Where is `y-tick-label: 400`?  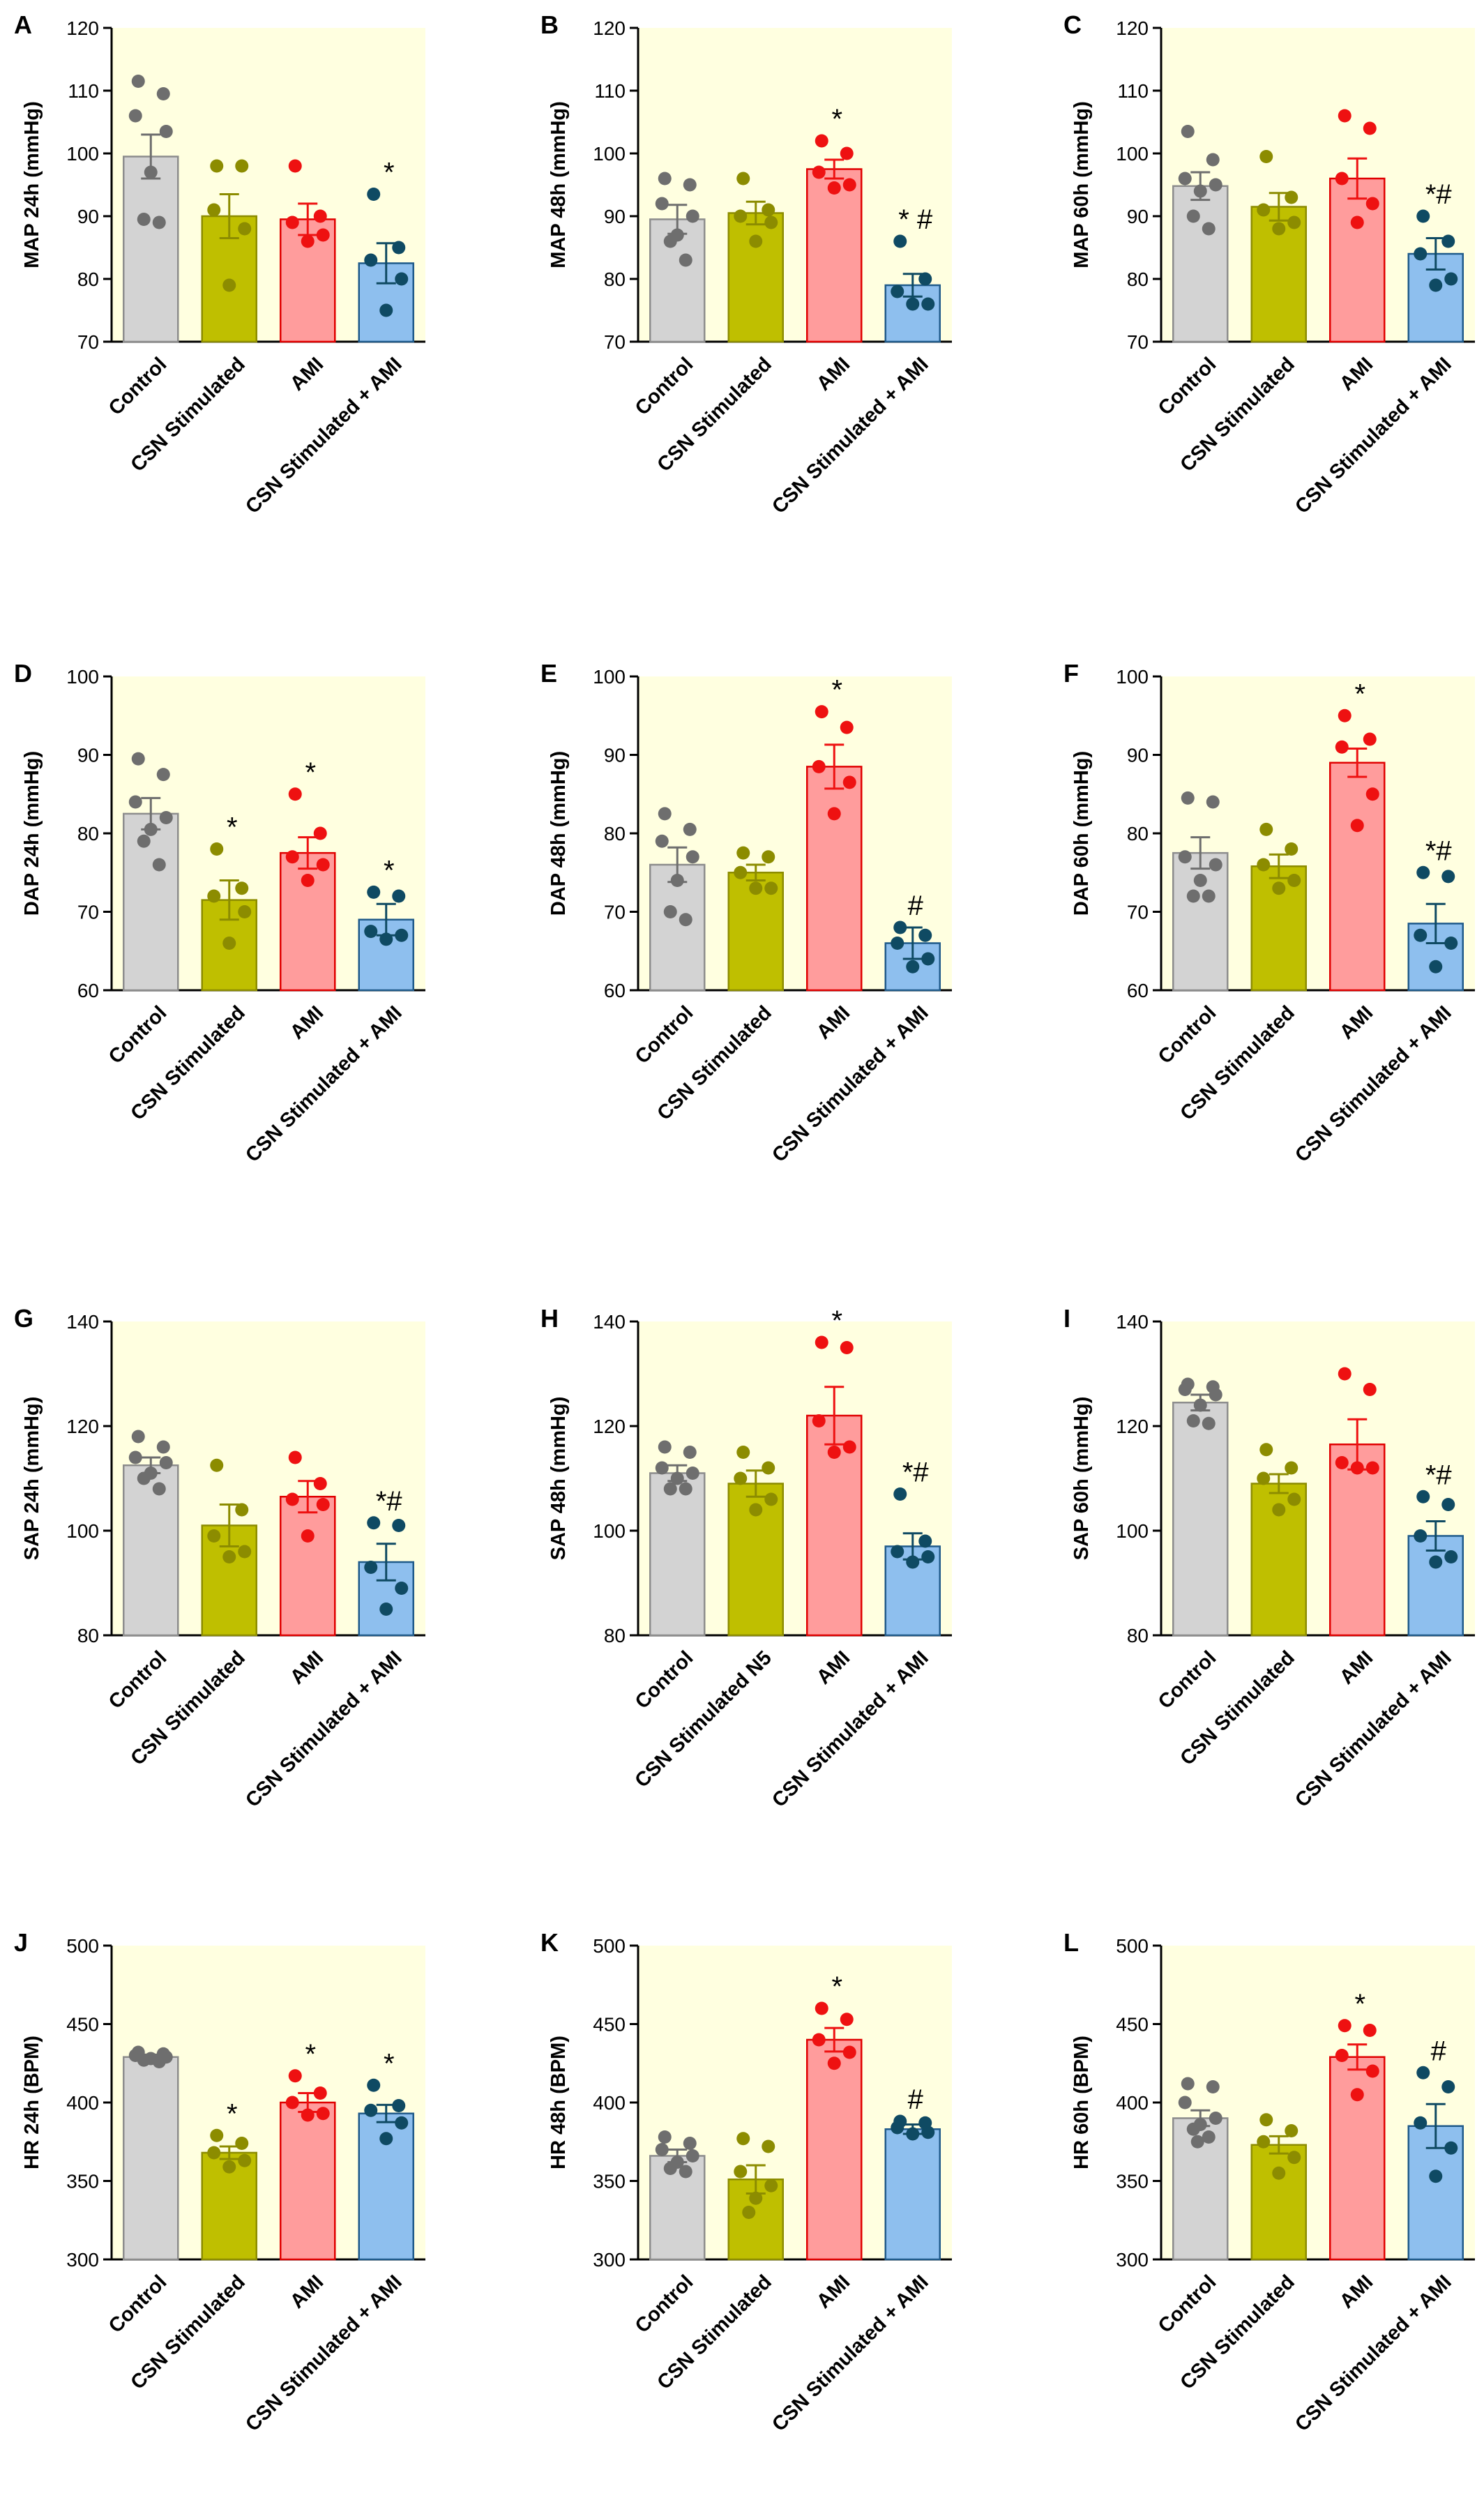
y-tick-label: 400 is located at coordinates (82, 2103).